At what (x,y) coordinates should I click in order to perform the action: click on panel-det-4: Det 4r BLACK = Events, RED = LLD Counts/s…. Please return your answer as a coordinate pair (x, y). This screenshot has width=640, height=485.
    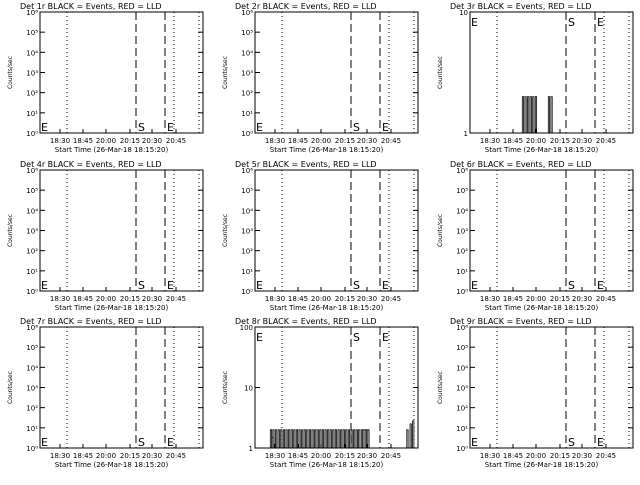
    Looking at the image, I should click on (105, 236).